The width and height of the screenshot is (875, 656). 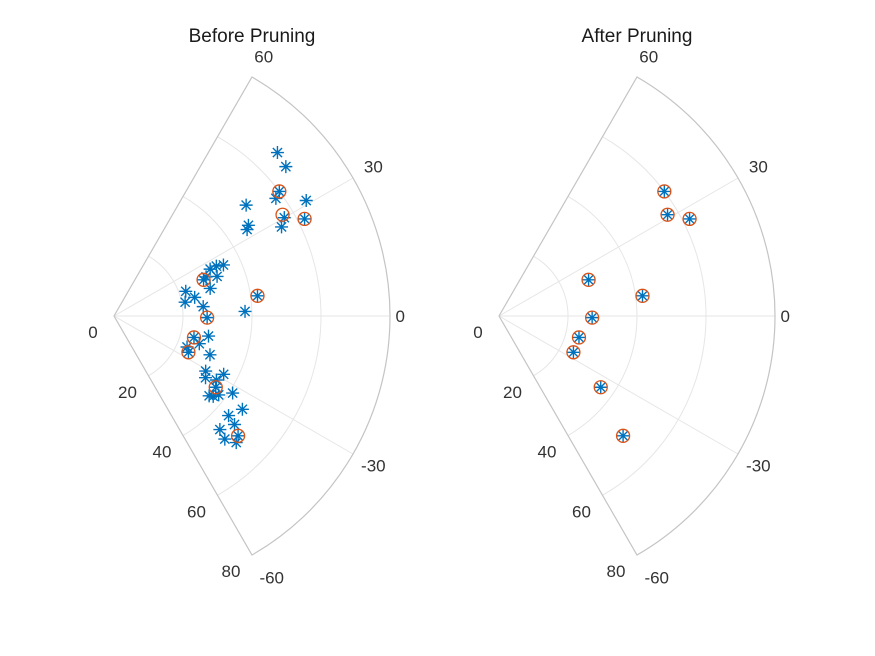 What do you see at coordinates (512, 392) in the screenshot?
I see `radius-tick-label: 20` at bounding box center [512, 392].